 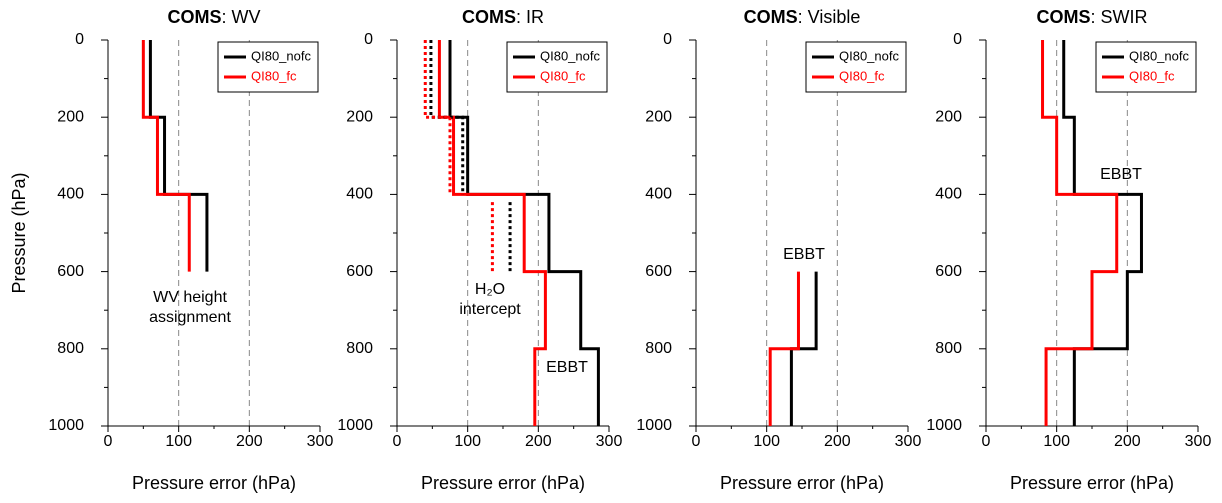 What do you see at coordinates (19, 232) in the screenshot?
I see `y-axis-label: Pressure (hPa)` at bounding box center [19, 232].